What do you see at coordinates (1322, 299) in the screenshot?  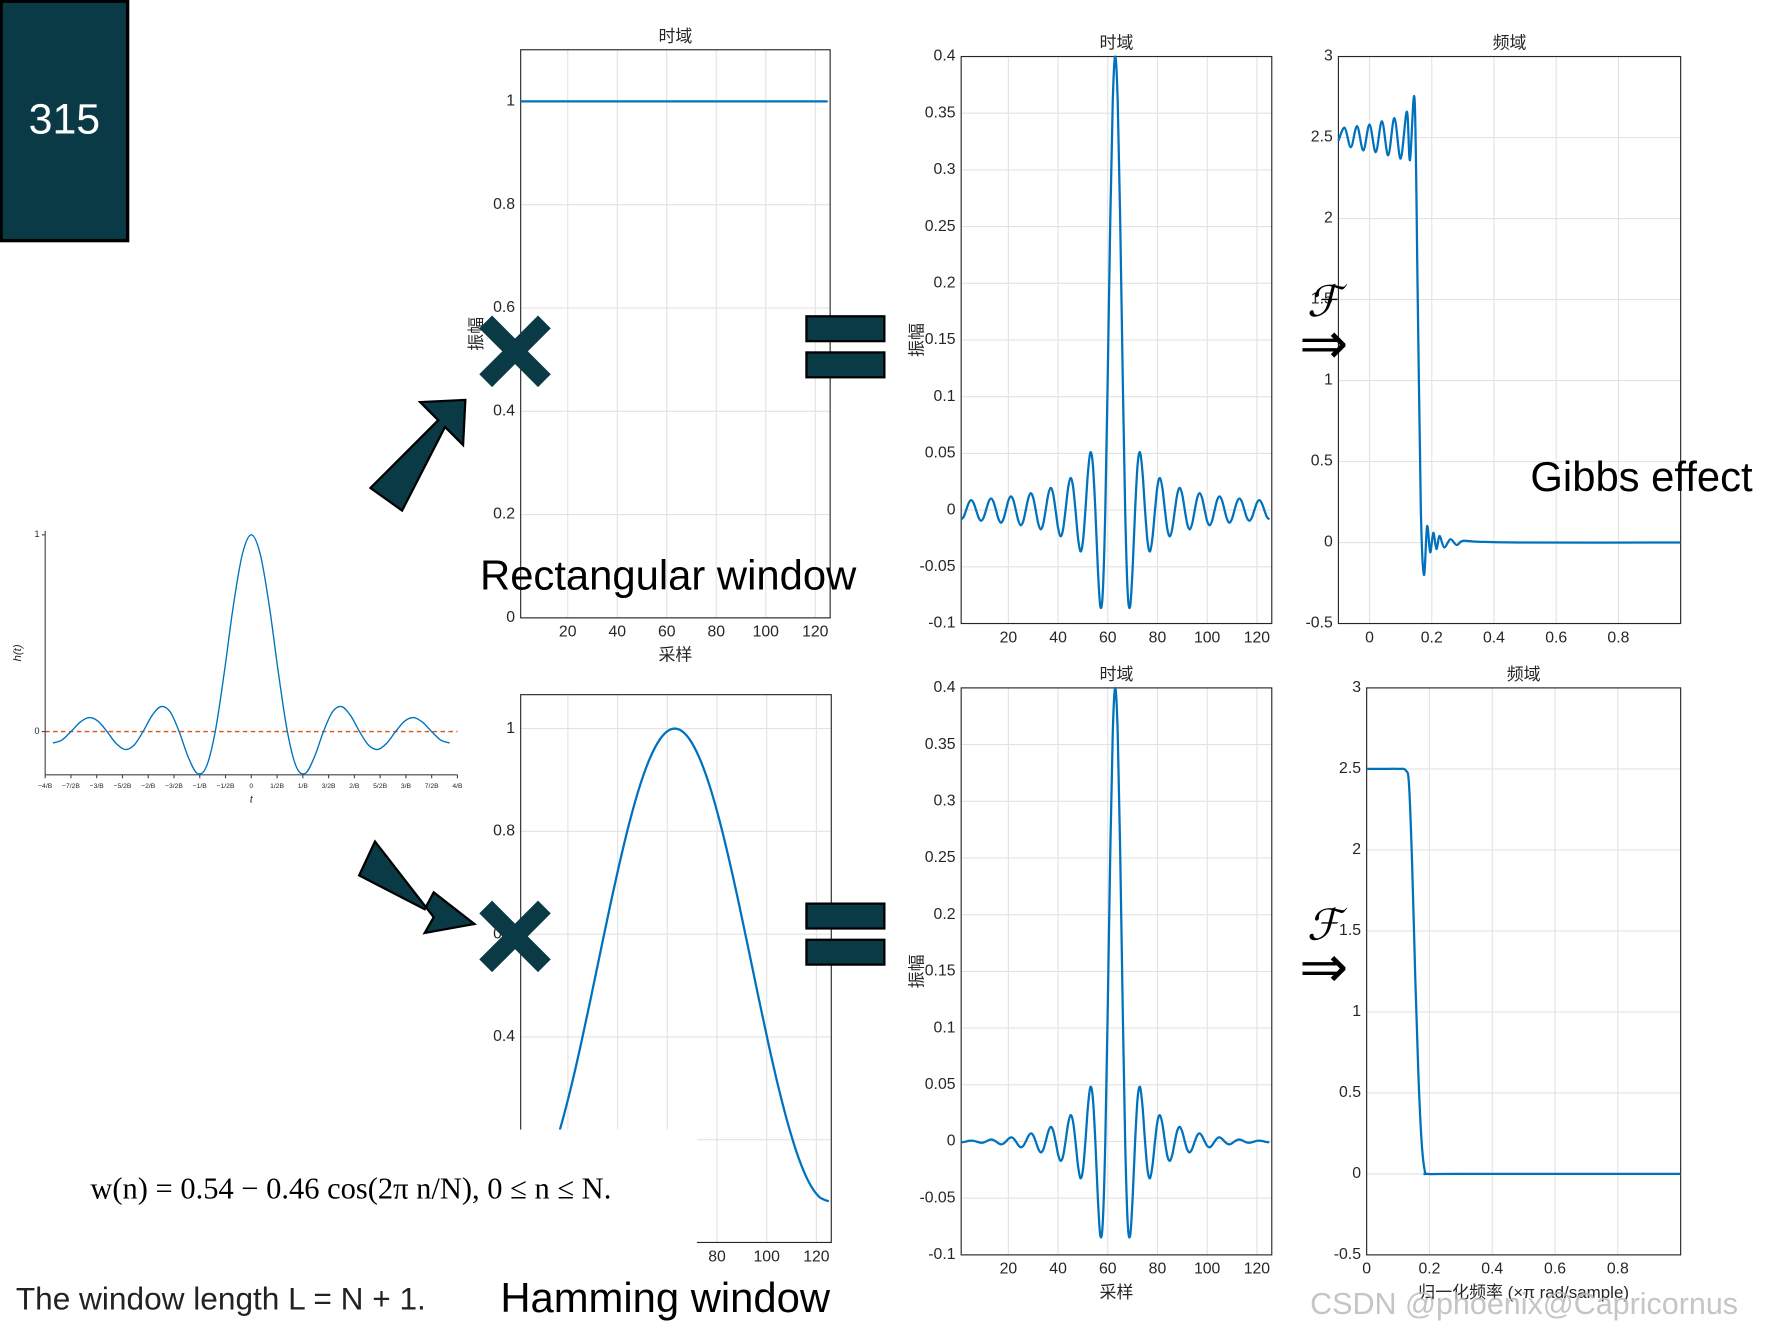 I see `y-tick-label: 1.5` at bounding box center [1322, 299].